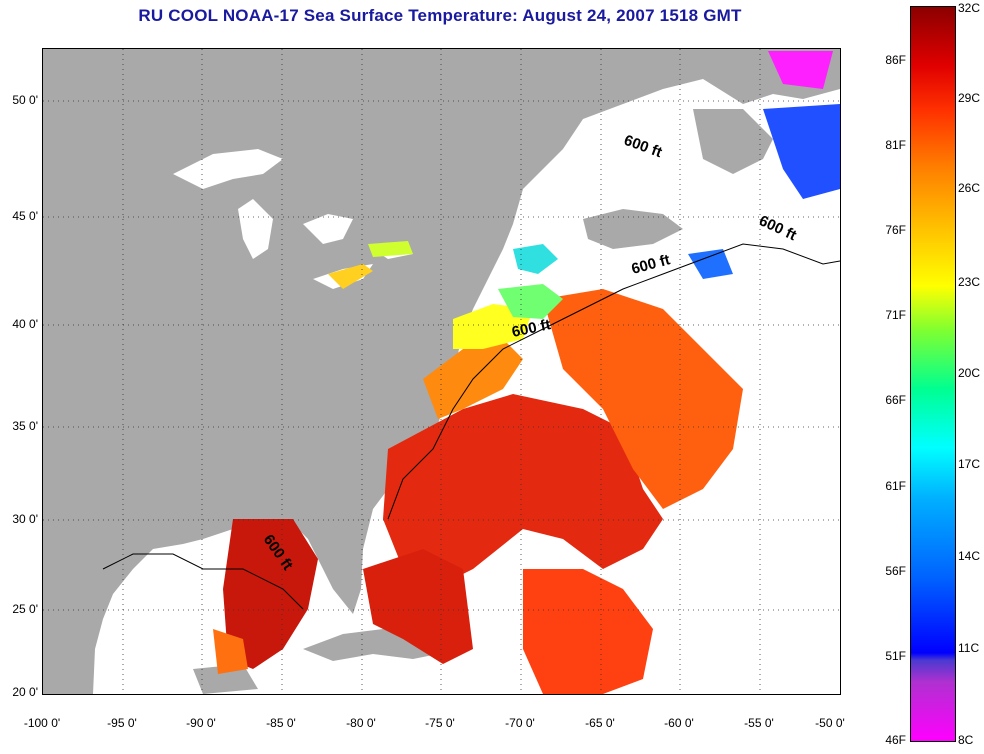 This screenshot has width=984, height=754. I want to click on x-tick: -80 0', so click(361, 723).